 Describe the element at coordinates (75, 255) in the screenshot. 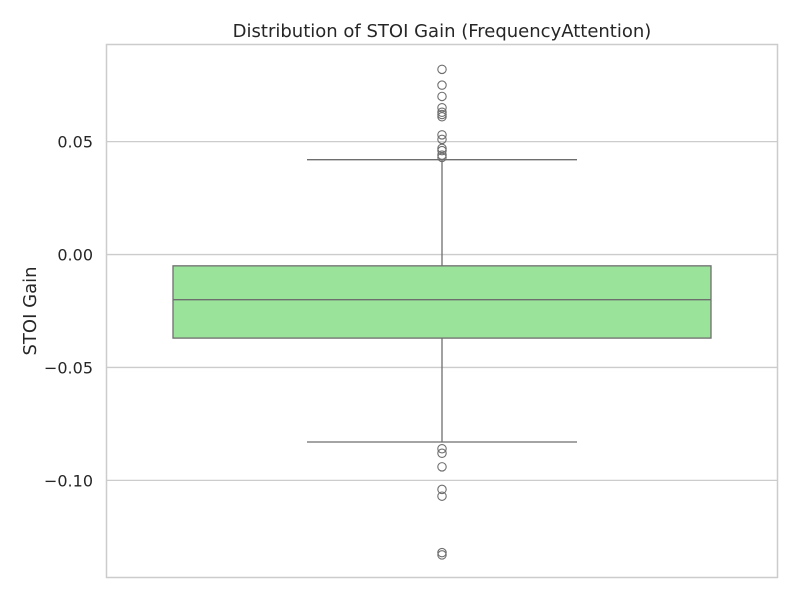

I see `y-tick-label: 0.00` at that location.